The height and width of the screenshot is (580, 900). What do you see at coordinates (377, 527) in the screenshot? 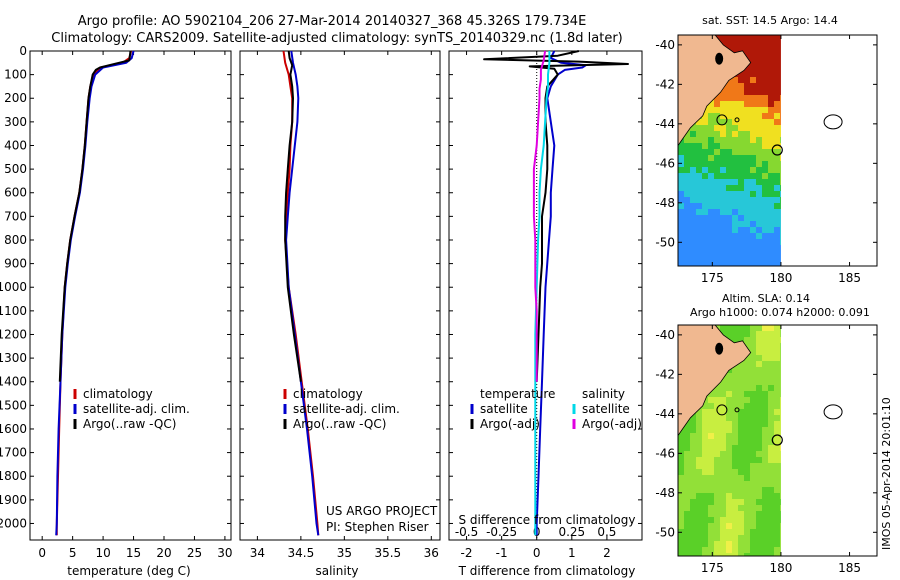
I see `project-annotation-line2: PI: Stephen Riser` at bounding box center [377, 527].